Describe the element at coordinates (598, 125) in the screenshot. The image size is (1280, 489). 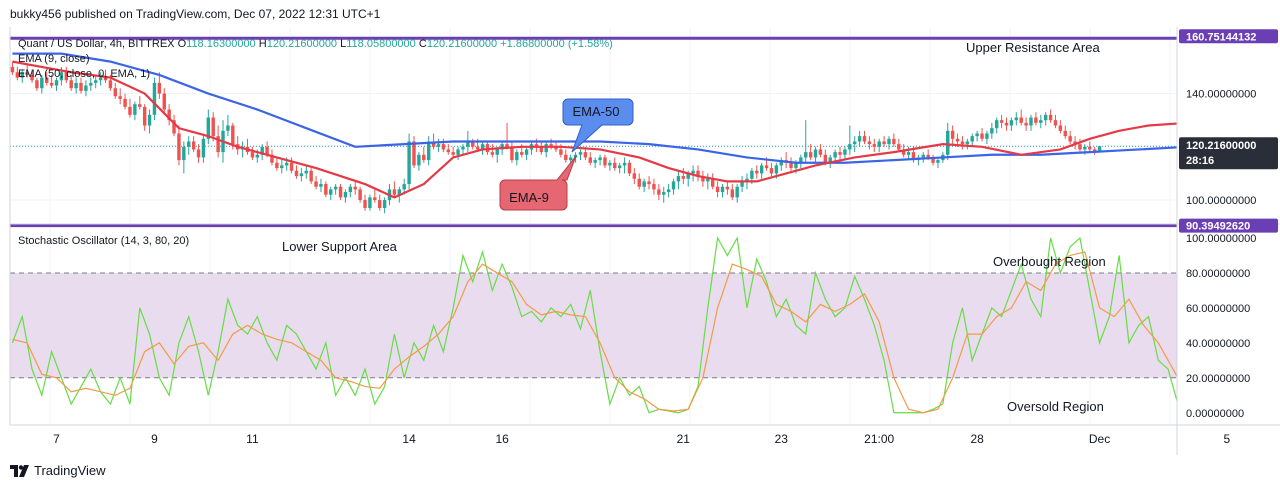
I see `ema50-callout-box` at that location.